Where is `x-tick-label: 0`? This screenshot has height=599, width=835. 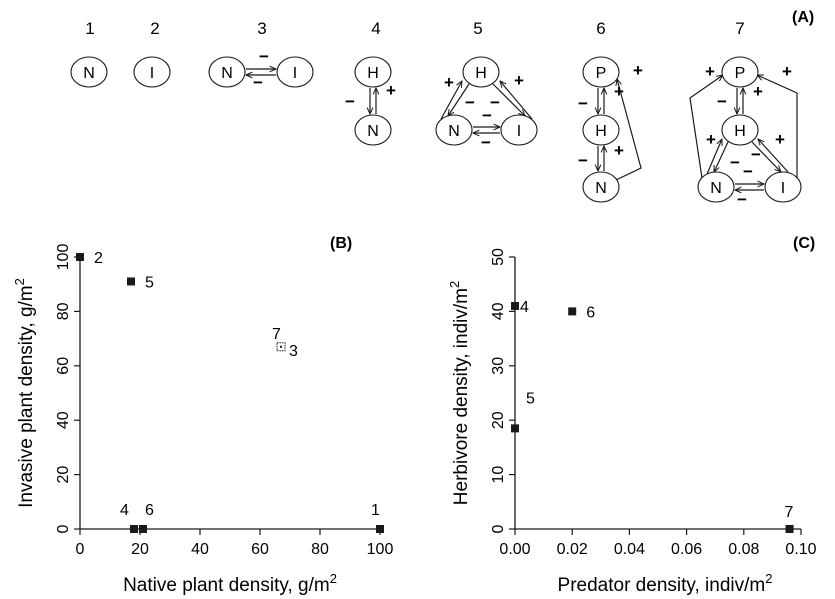 x-tick-label: 0 is located at coordinates (80, 549).